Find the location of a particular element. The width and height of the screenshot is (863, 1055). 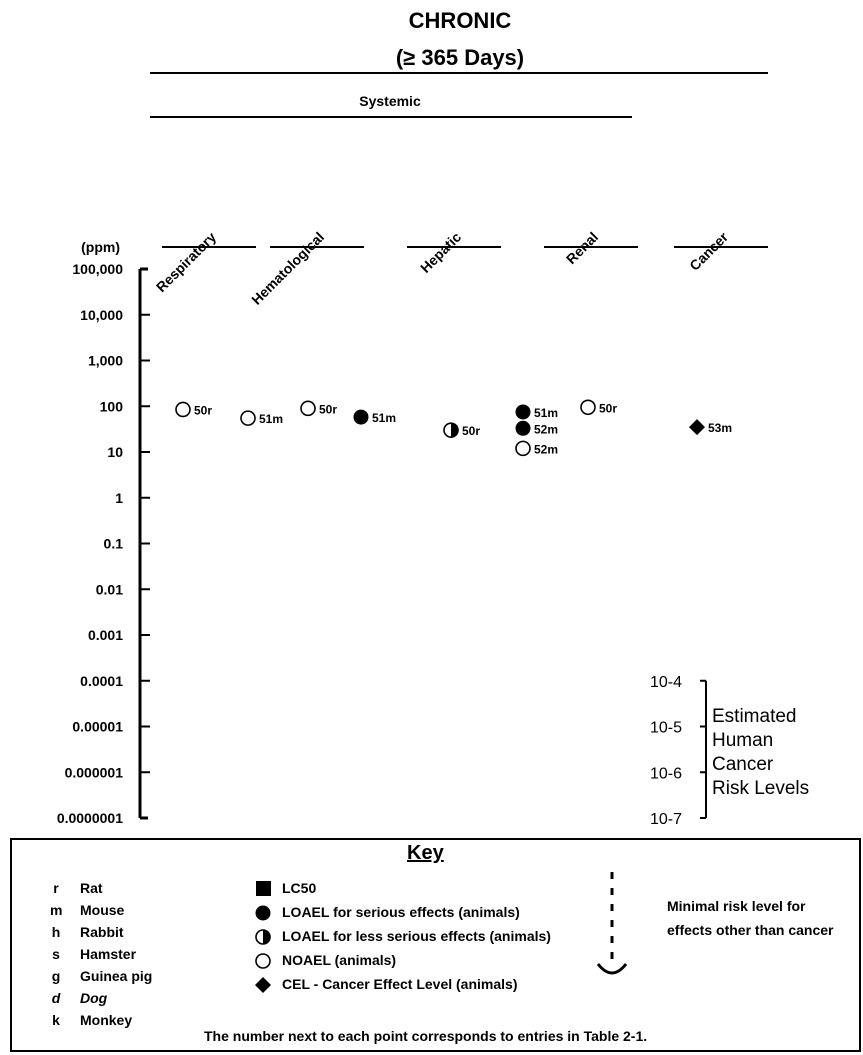

species-code: m is located at coordinates (56, 910).